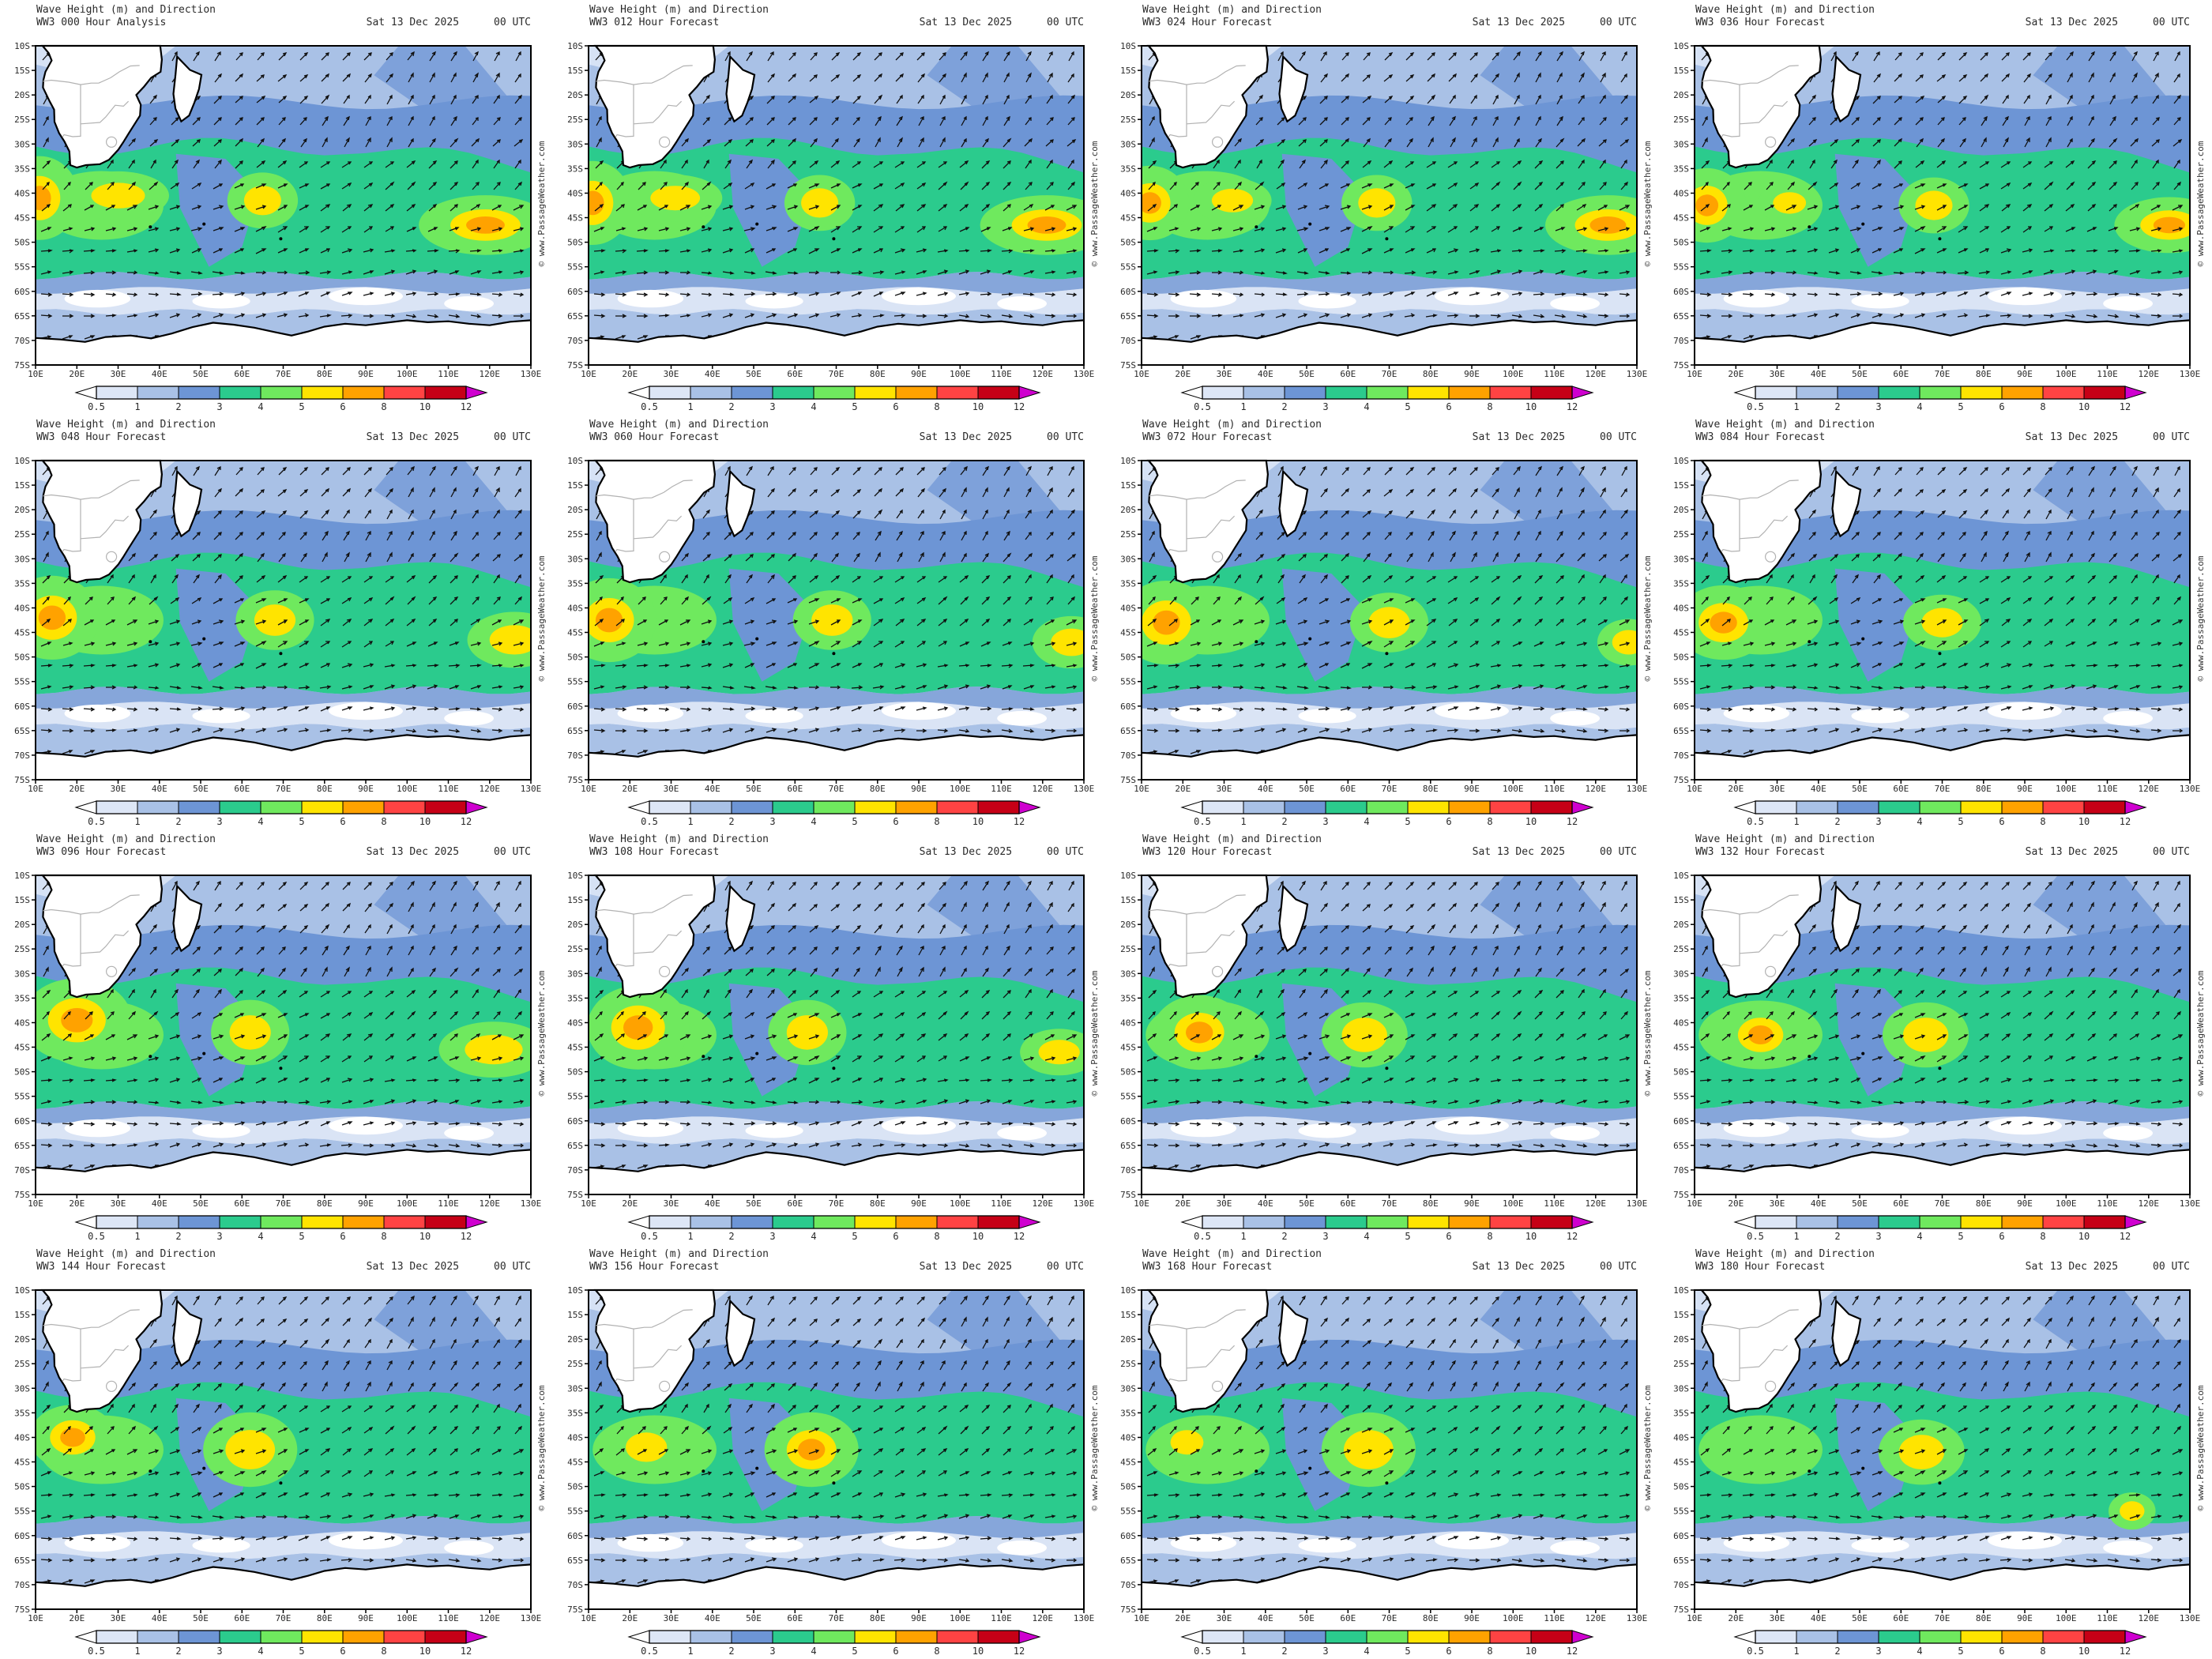 Image resolution: width=2212 pixels, height=1659 pixels. I want to click on svg-text: 75S, so click(1128, 780).